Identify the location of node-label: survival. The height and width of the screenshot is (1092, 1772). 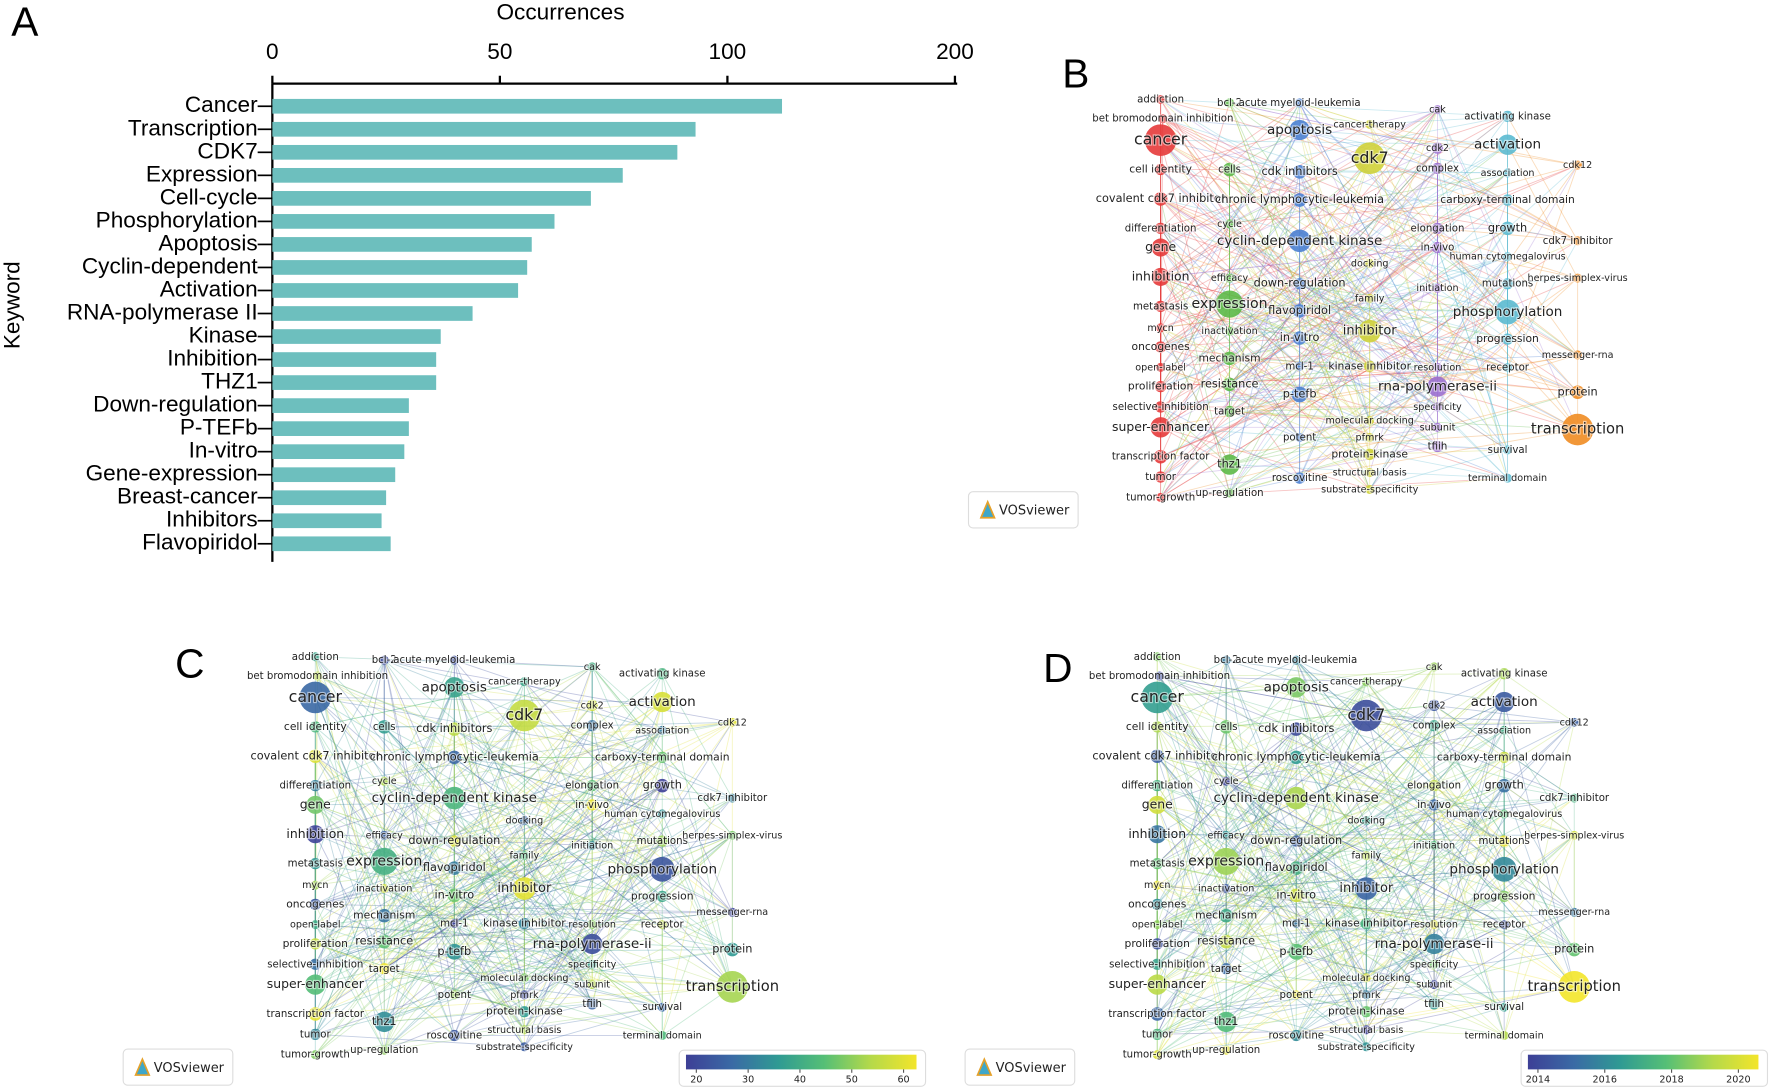
(1504, 1007).